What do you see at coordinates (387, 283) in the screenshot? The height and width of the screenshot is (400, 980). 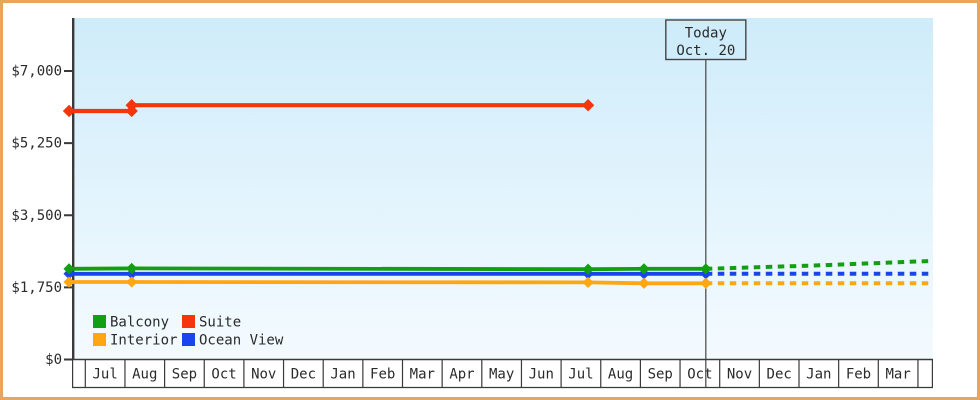 I see `interior-history-line` at bounding box center [387, 283].